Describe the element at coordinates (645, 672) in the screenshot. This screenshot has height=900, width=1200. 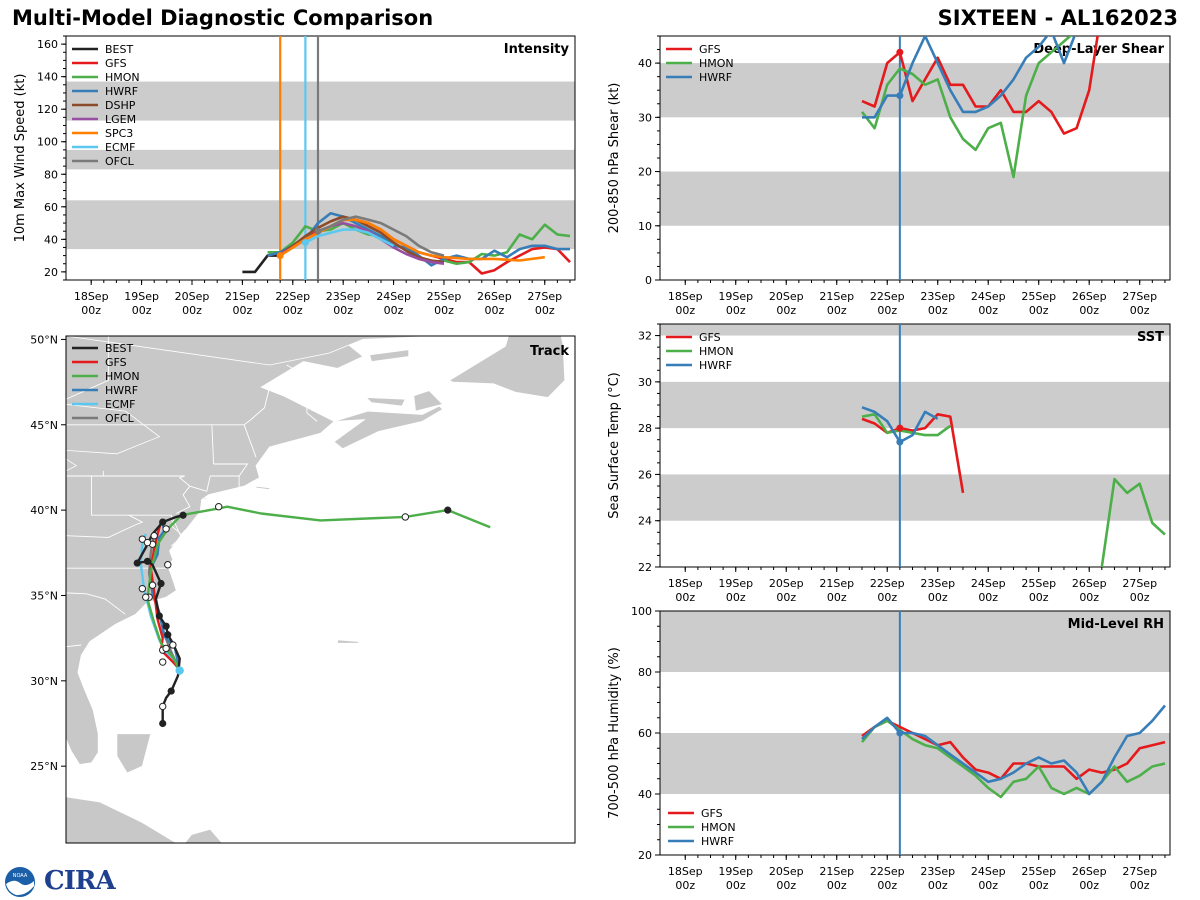
I see `y-tick-label: 80` at that location.